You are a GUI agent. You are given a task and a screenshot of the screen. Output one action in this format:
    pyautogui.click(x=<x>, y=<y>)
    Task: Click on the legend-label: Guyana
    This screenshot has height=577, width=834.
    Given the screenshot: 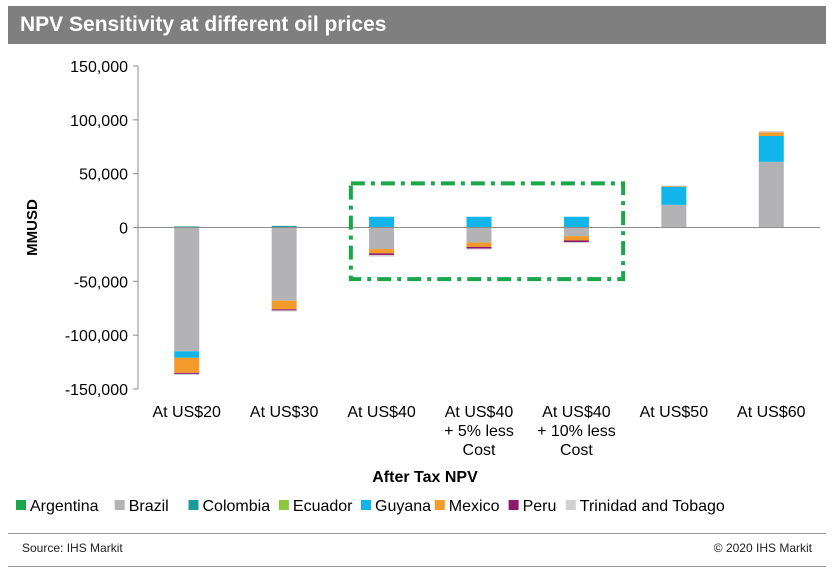 What is the action you would take?
    pyautogui.click(x=403, y=506)
    